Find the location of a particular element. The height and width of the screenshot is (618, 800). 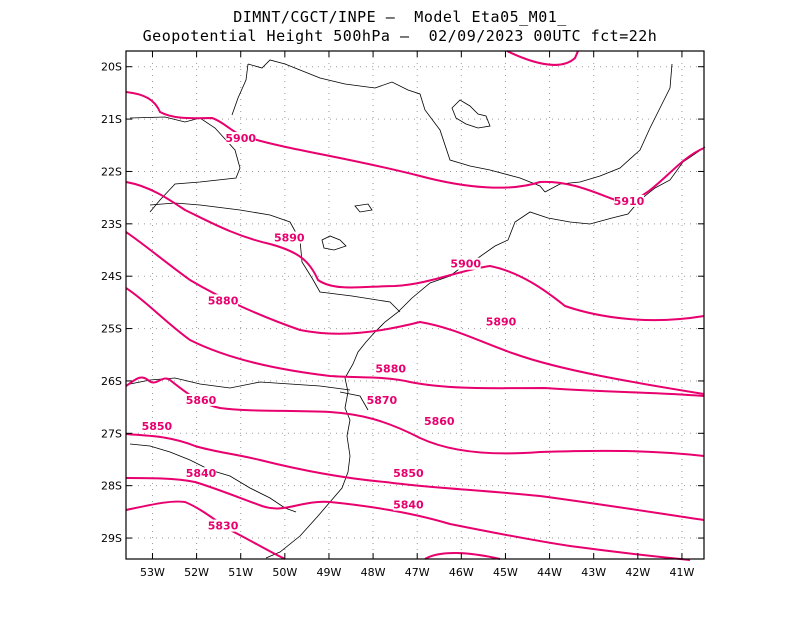

lat-tick-label: 24S is located at coordinates (111, 276).